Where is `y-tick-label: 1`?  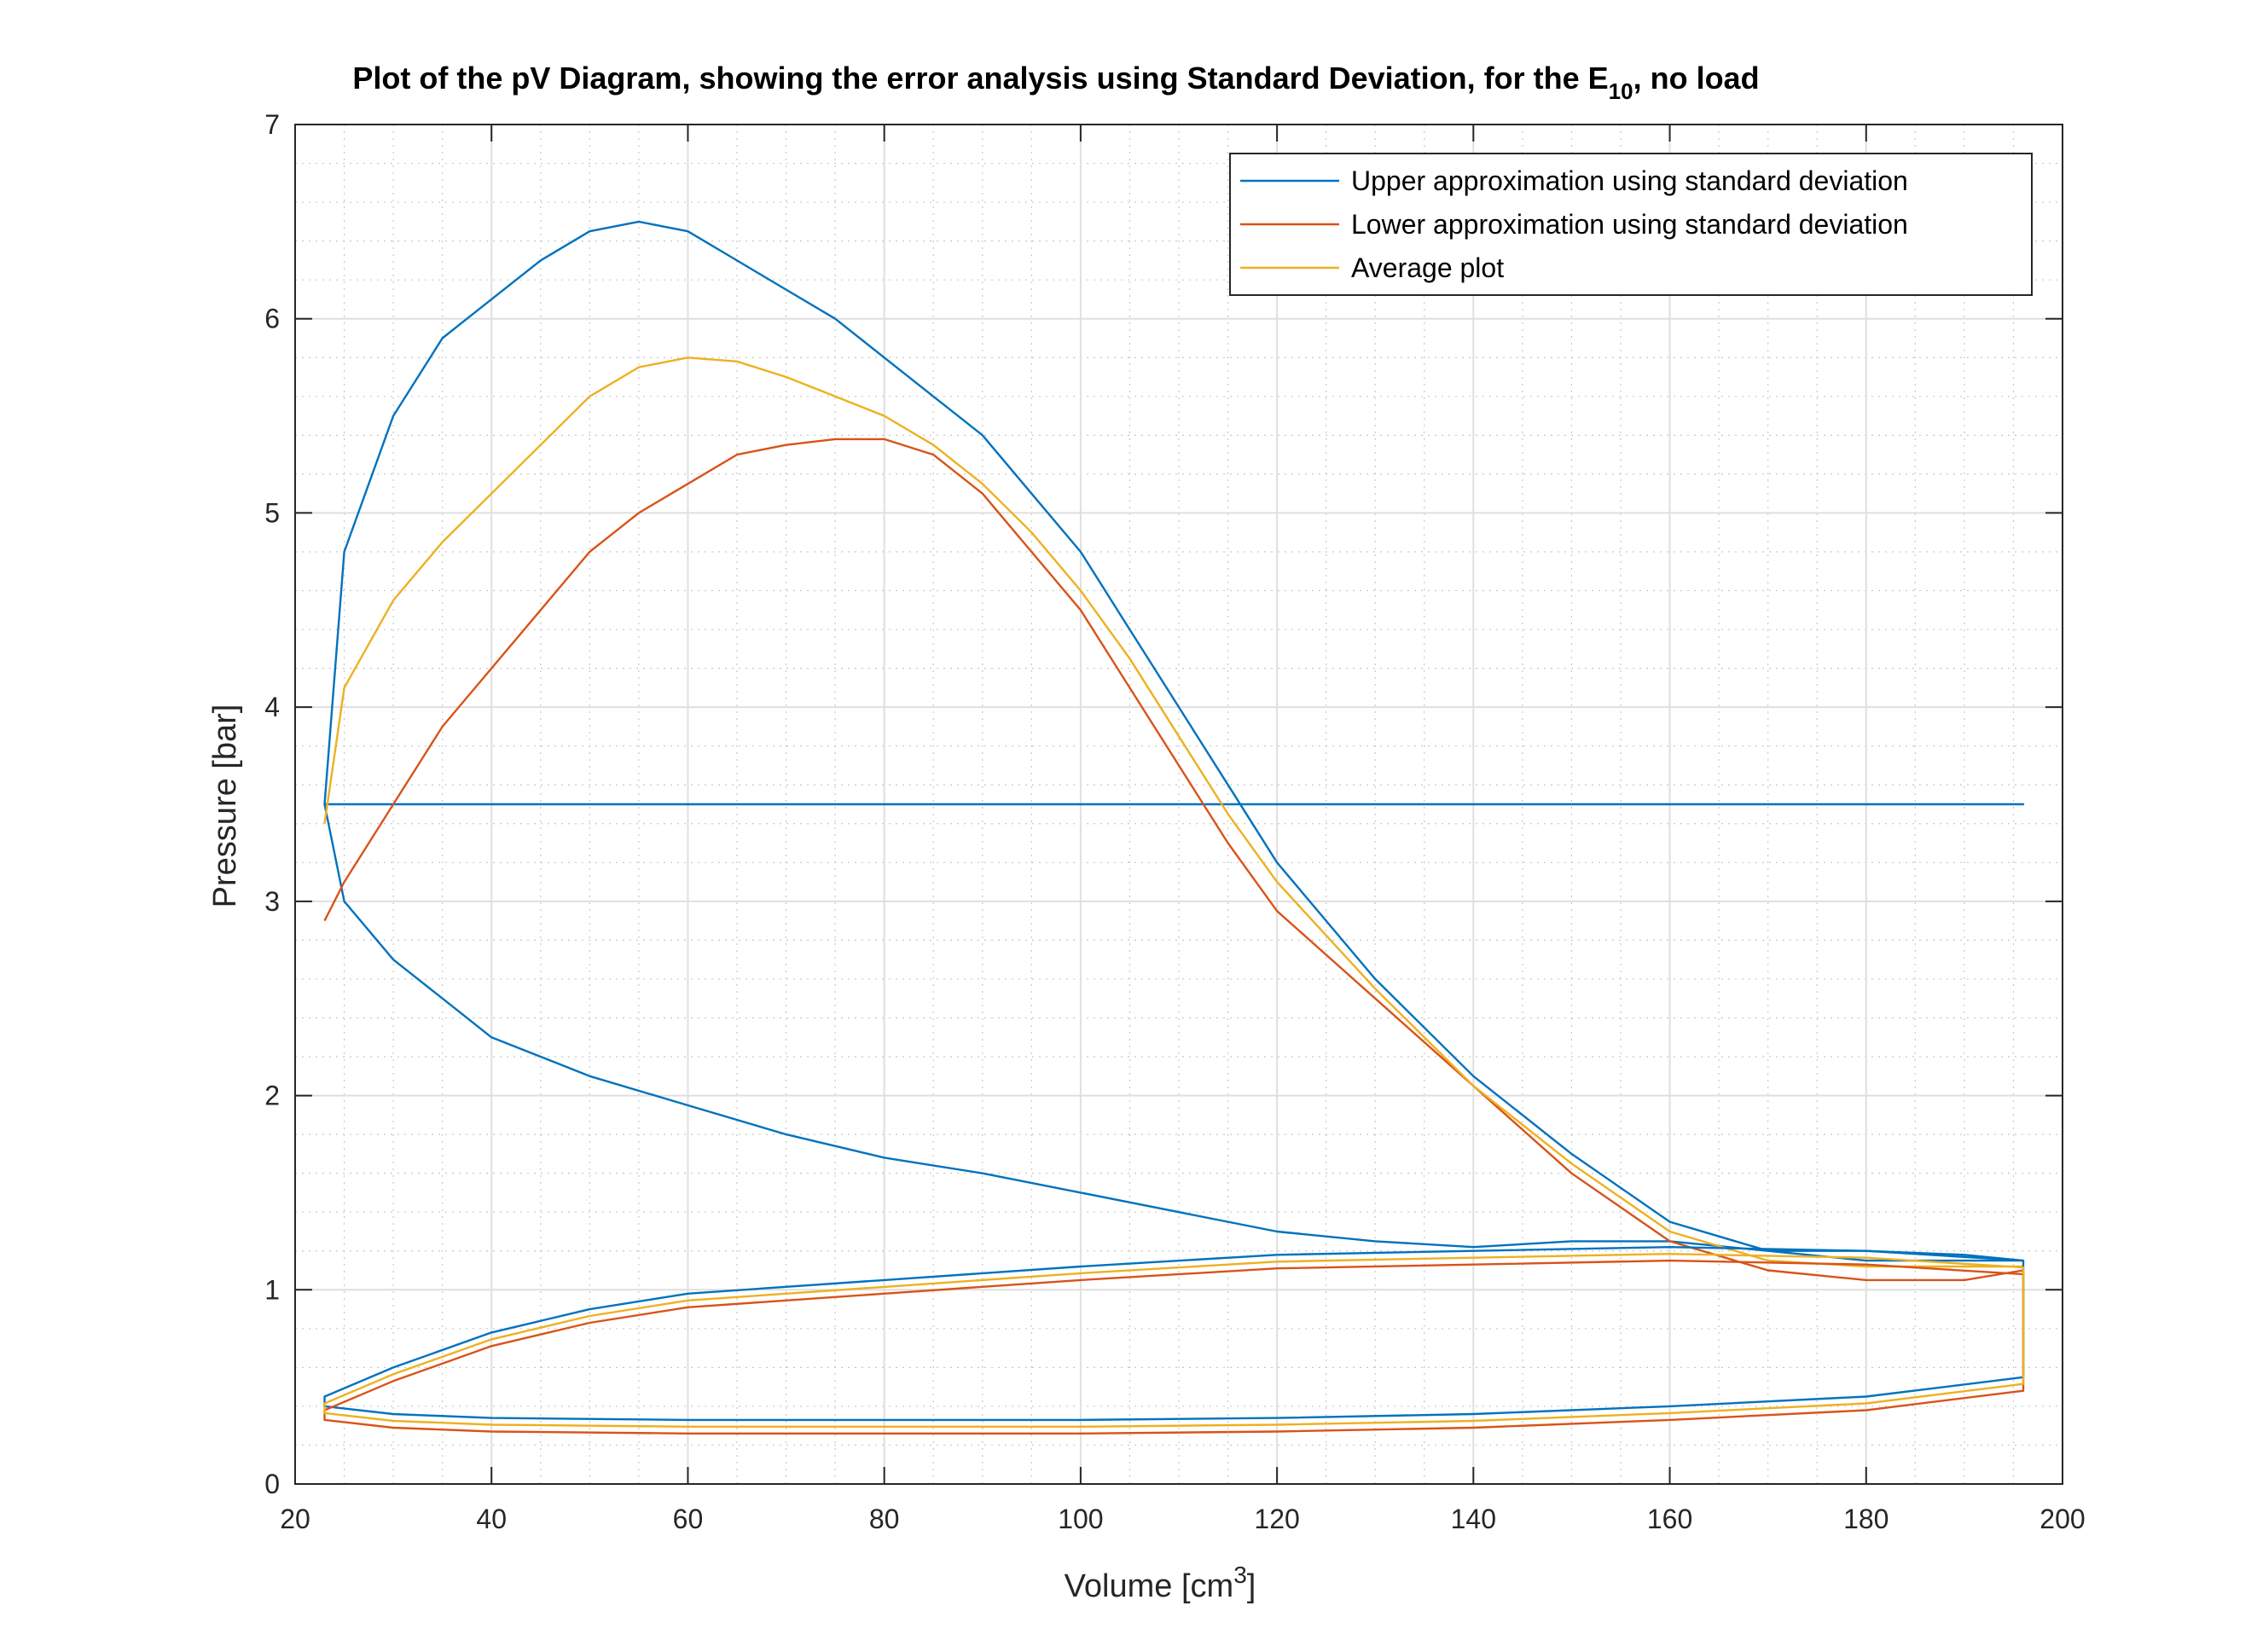 y-tick-label: 1 is located at coordinates (272, 1290).